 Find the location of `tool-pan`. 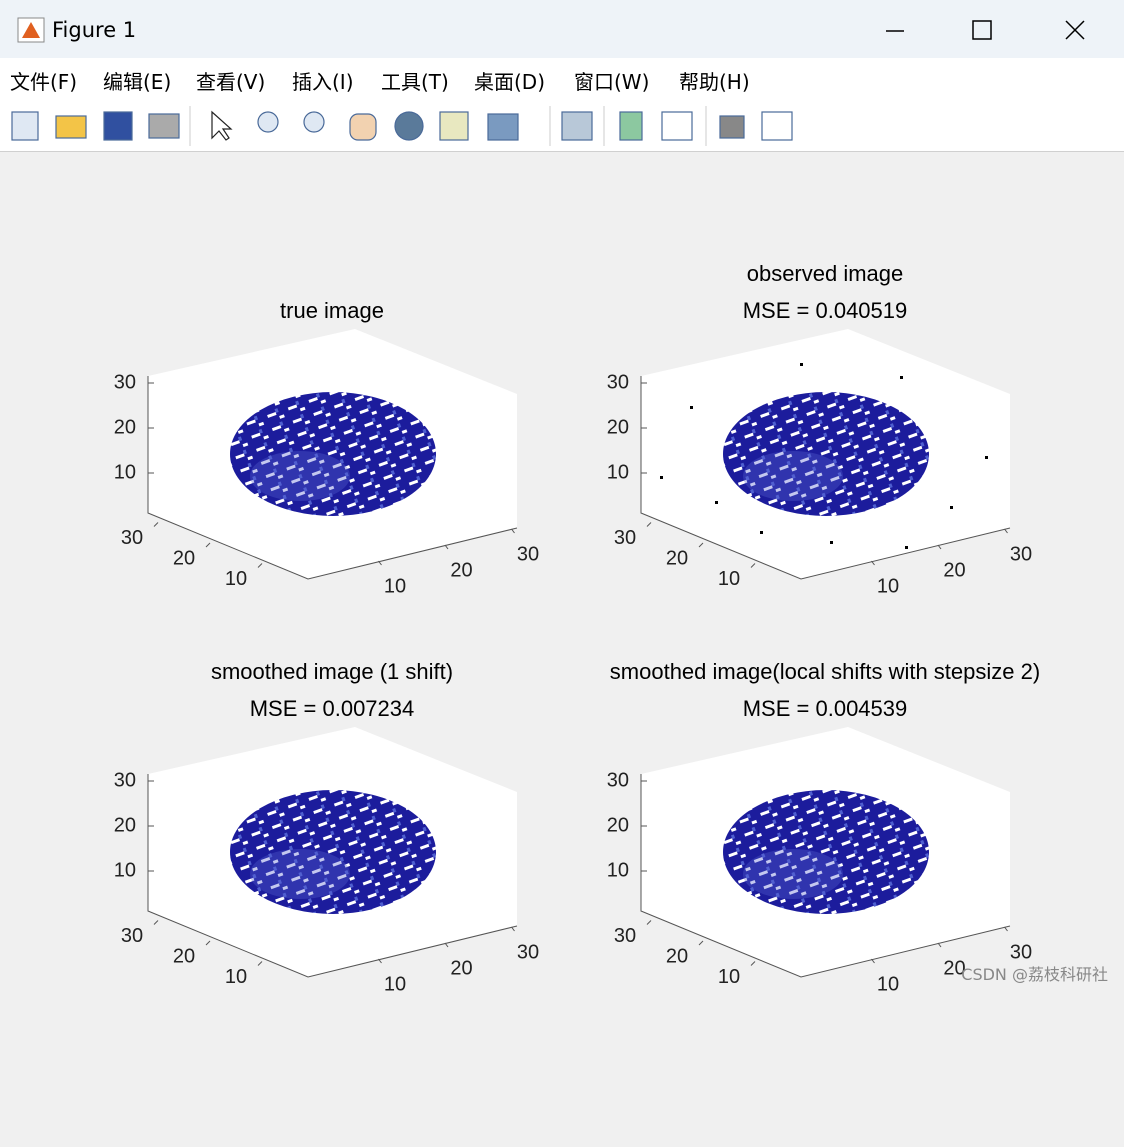

tool-pan is located at coordinates (363, 127).